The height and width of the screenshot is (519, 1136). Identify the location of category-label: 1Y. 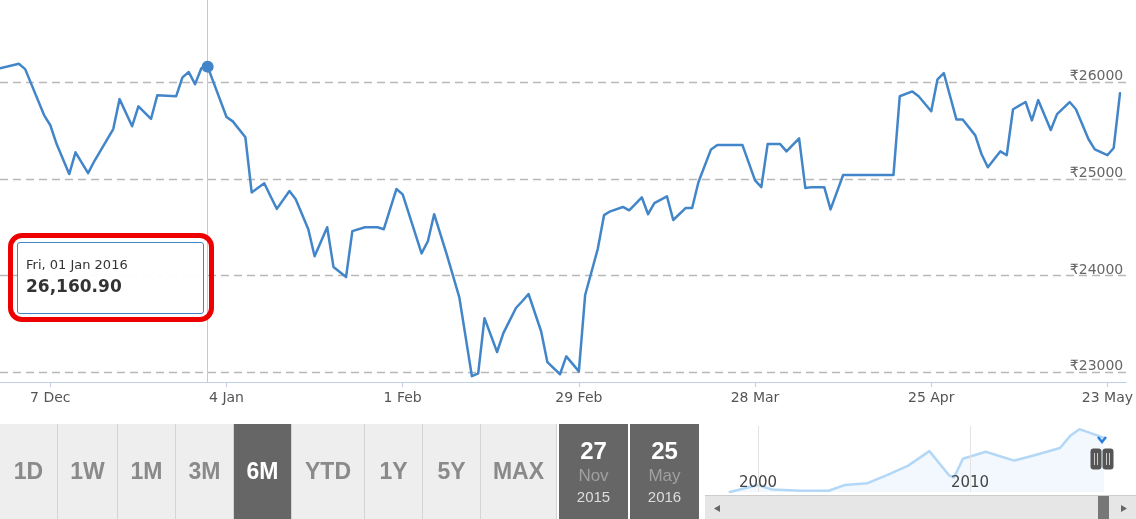
(394, 471).